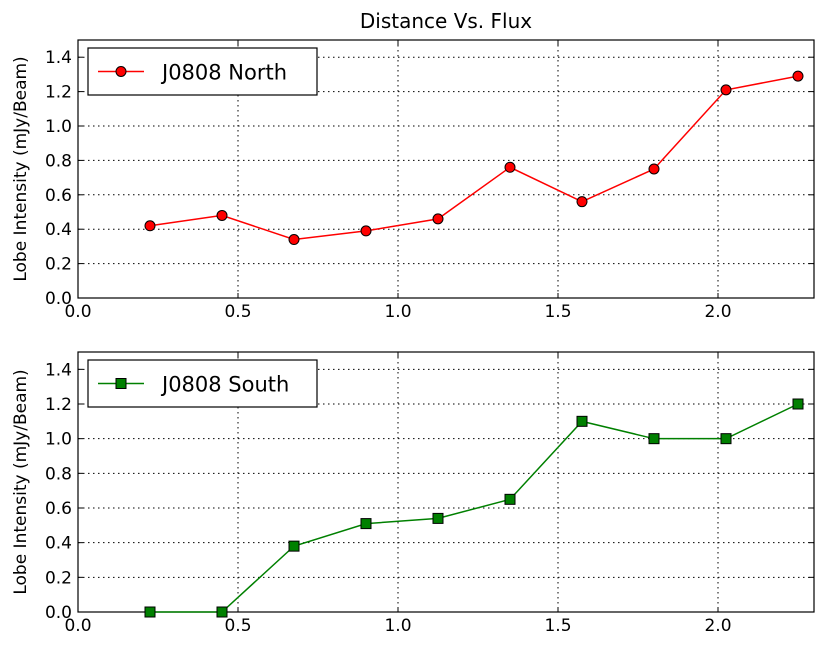 The width and height of the screenshot is (830, 647). I want to click on legend: J0808 North, so click(202, 71).